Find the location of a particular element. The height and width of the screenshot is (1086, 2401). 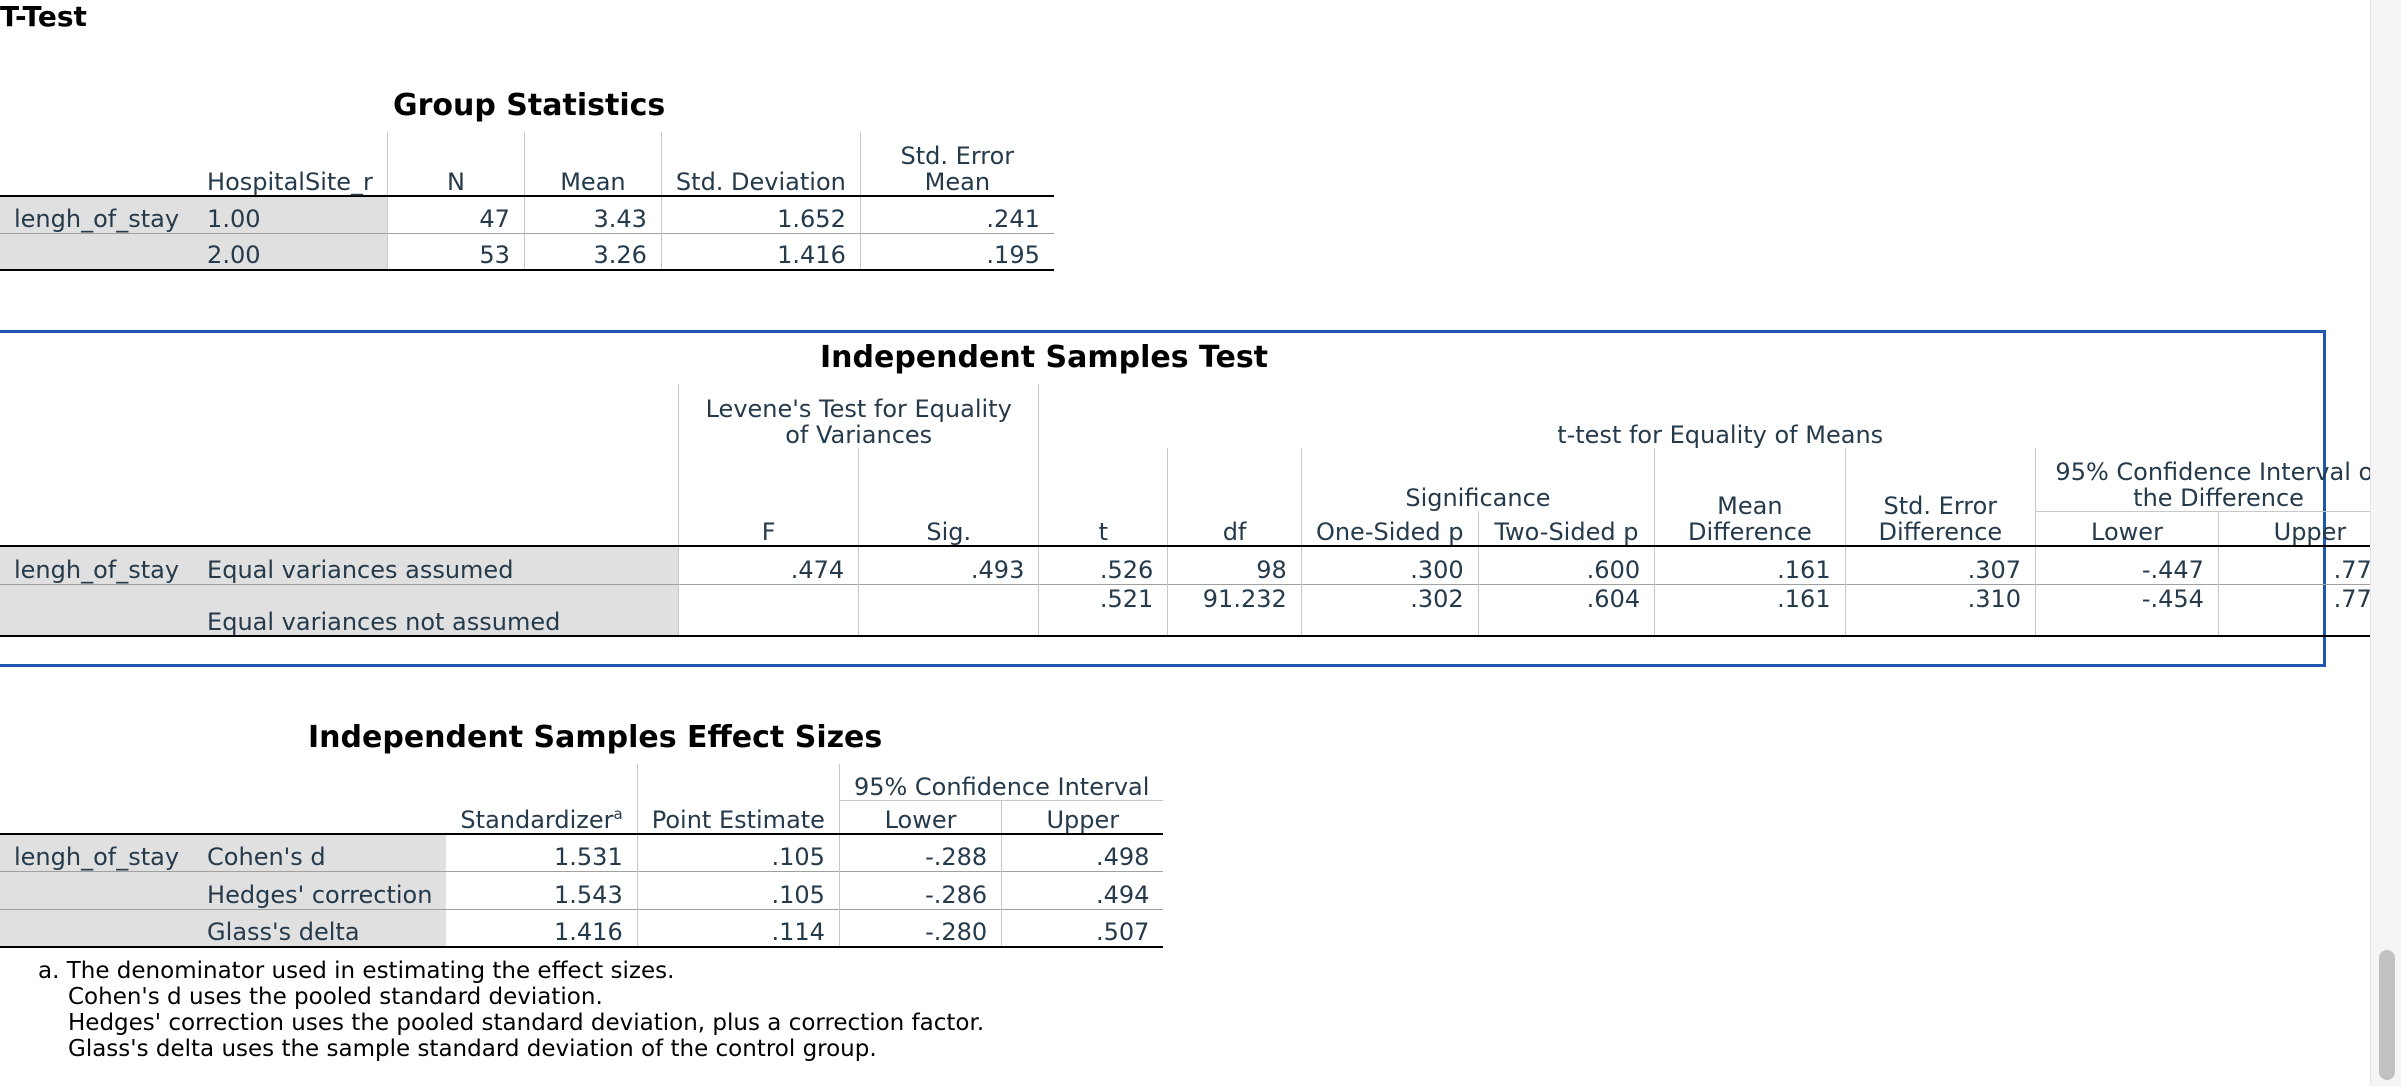

cell-lower: -.454 is located at coordinates (2127, 609).